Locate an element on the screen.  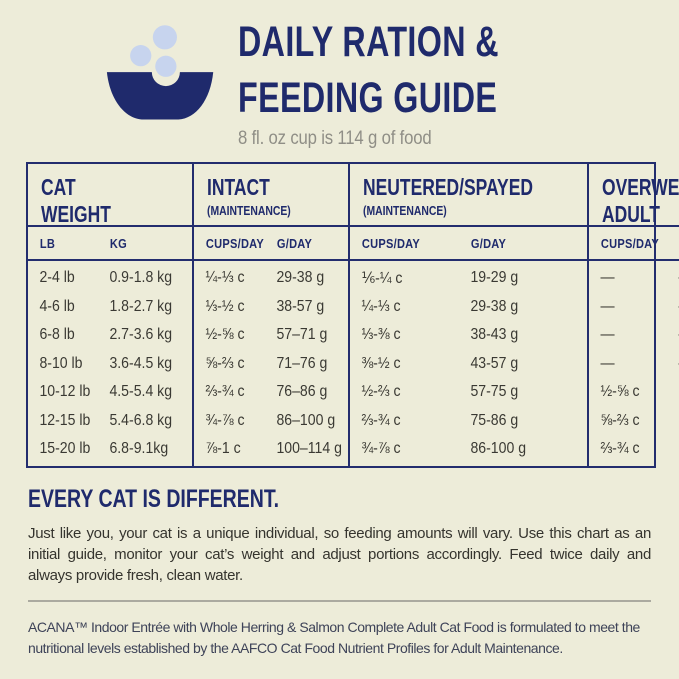
table-row: ⅝-⅔ c 71-76 g is located at coordinates (634, 420).